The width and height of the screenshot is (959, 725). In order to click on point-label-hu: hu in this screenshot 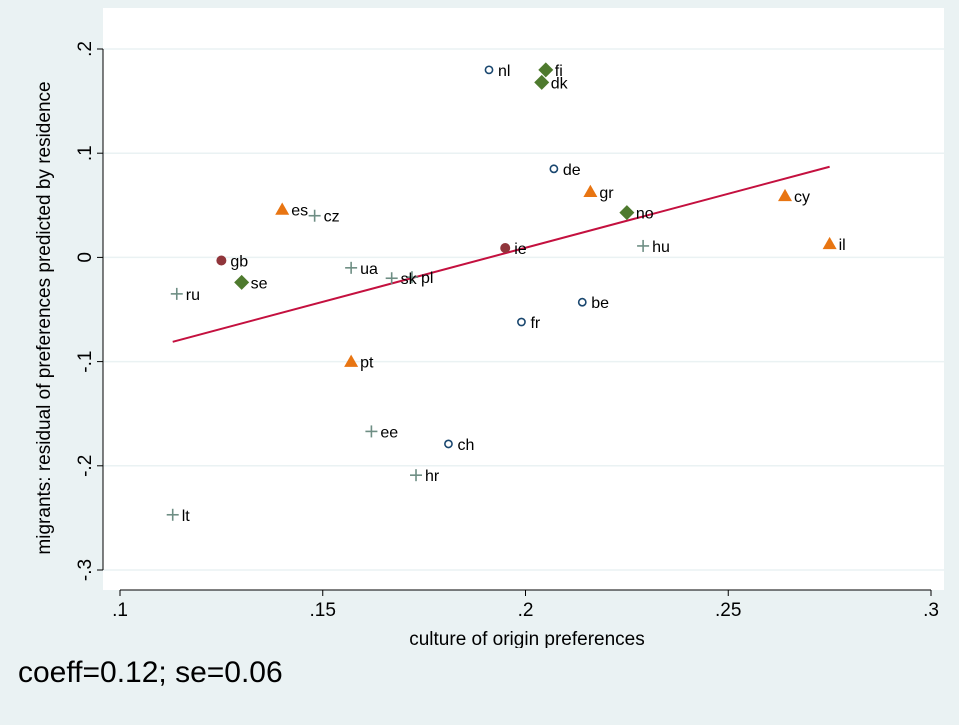, I will do `click(661, 247)`.